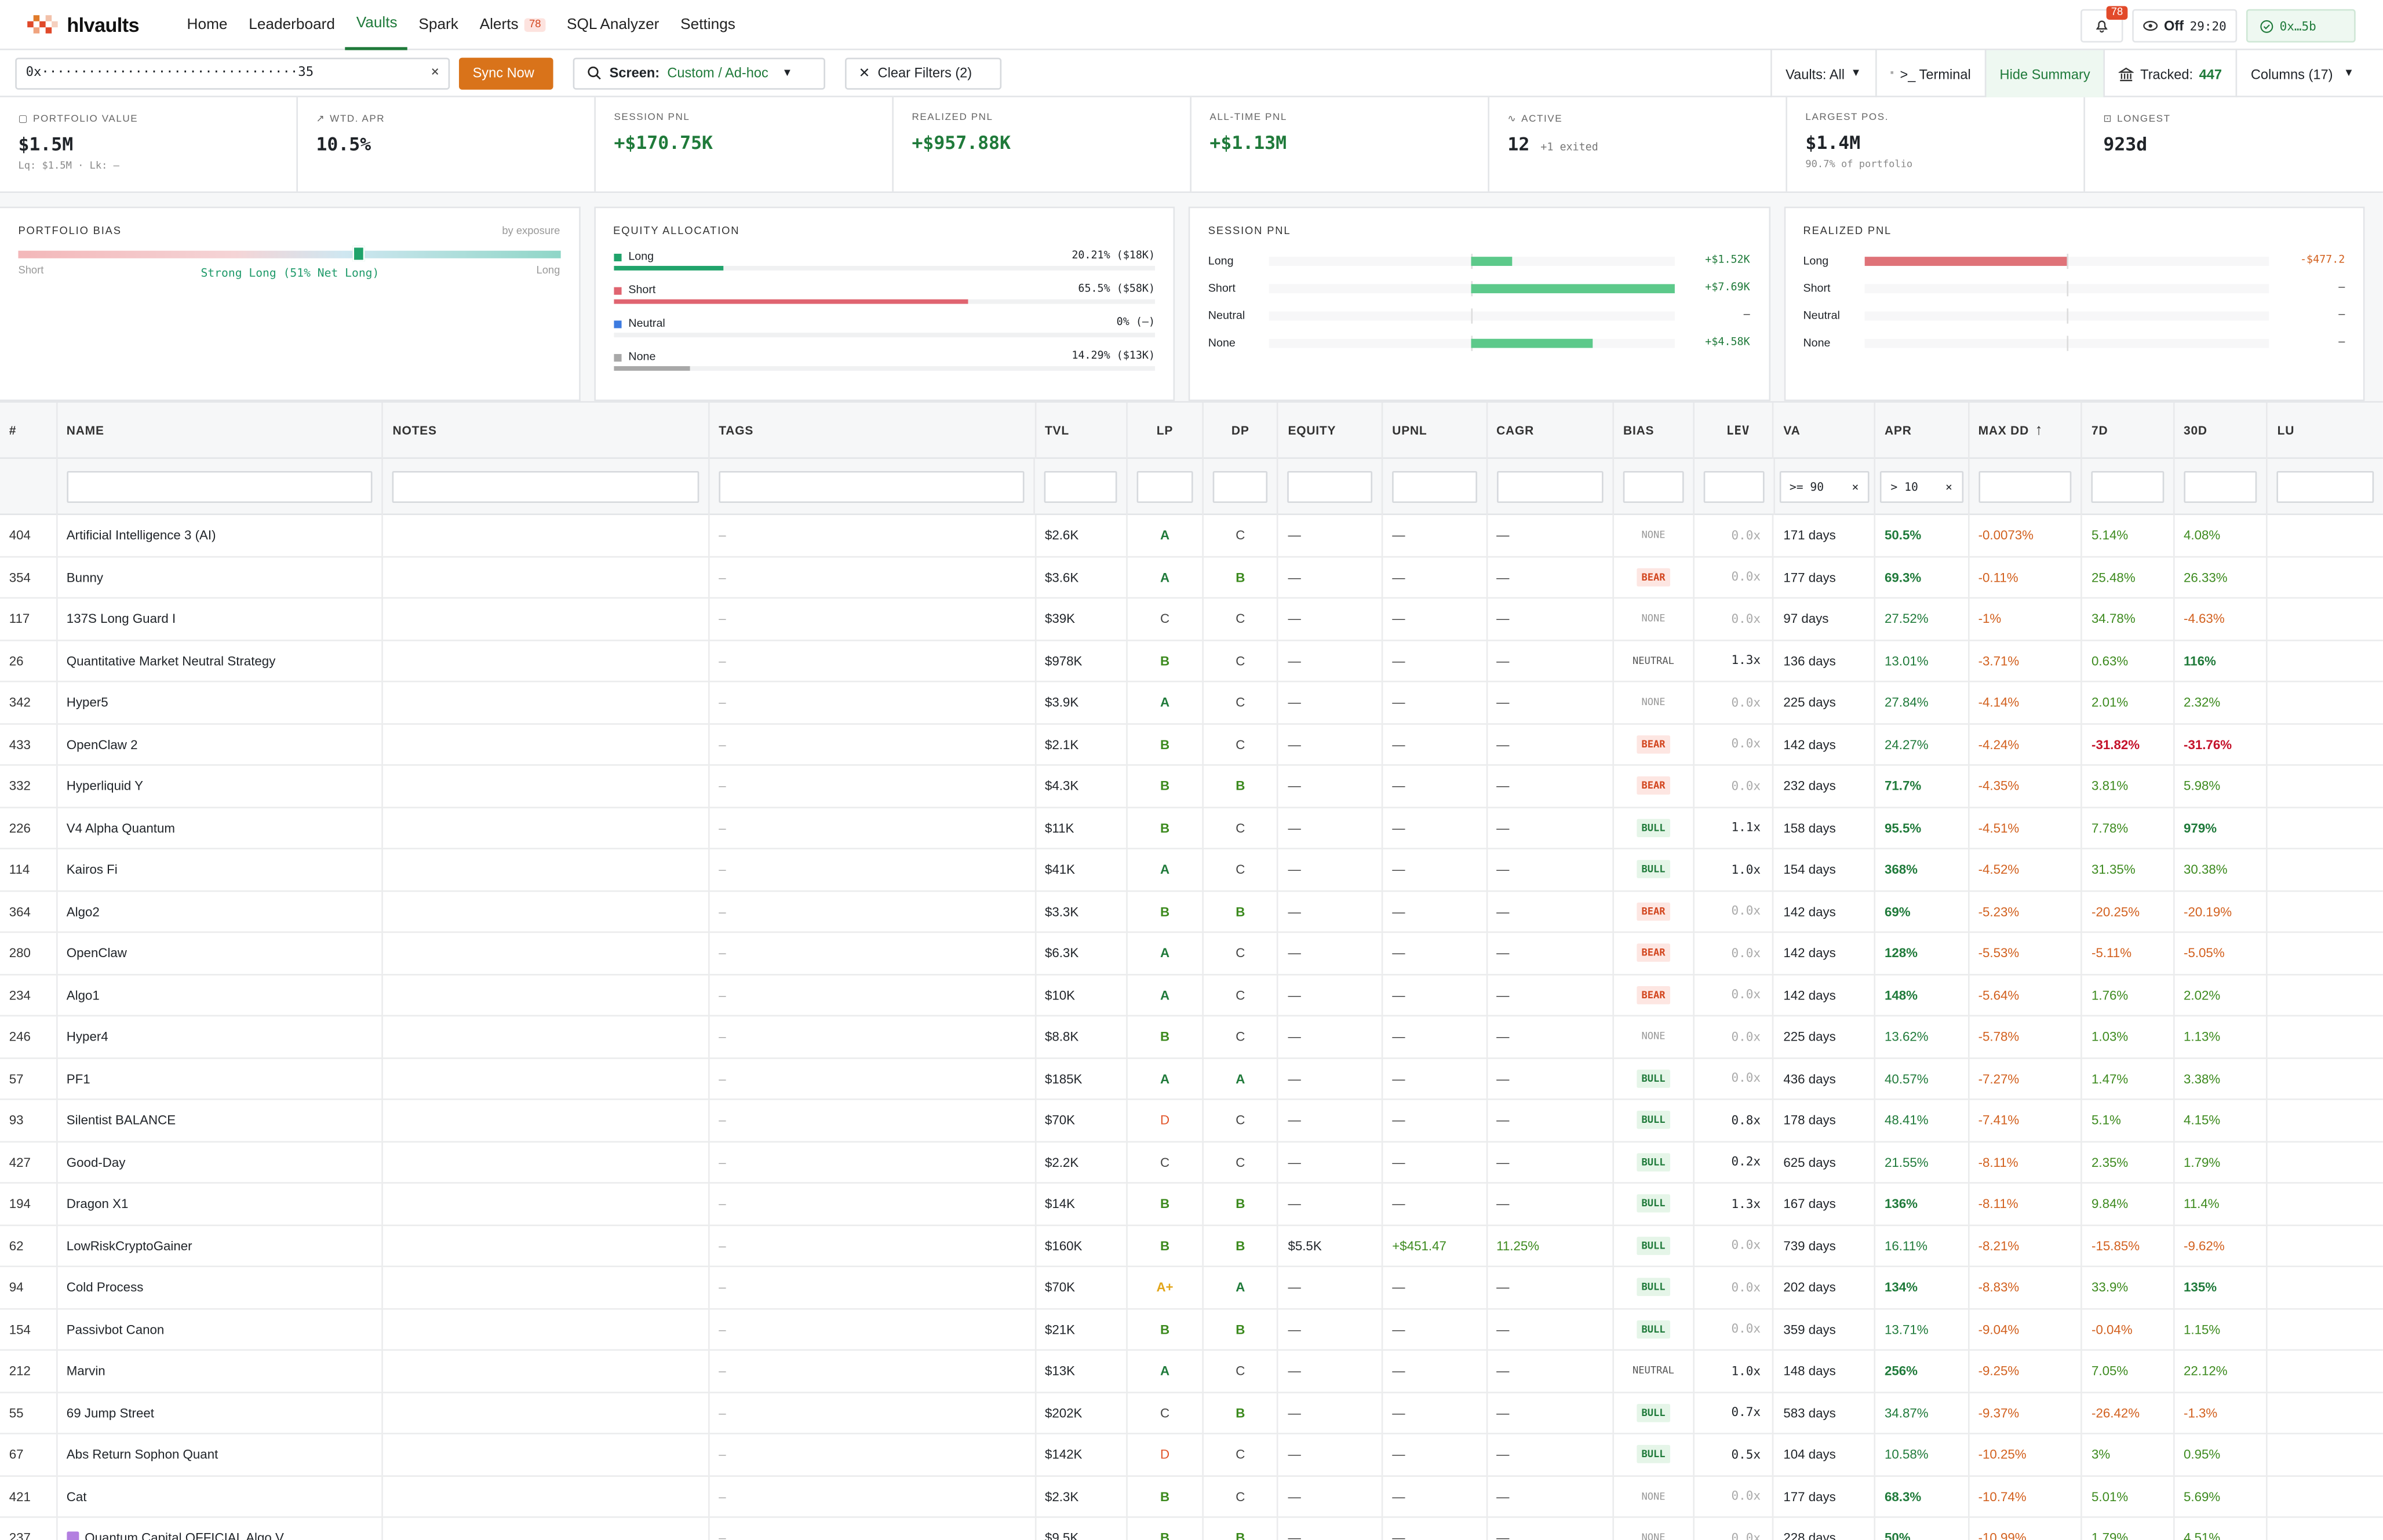 The width and height of the screenshot is (2383, 1540). Describe the element at coordinates (221, 869) in the screenshot. I see `vault-name-link: Kairos Fi` at that location.